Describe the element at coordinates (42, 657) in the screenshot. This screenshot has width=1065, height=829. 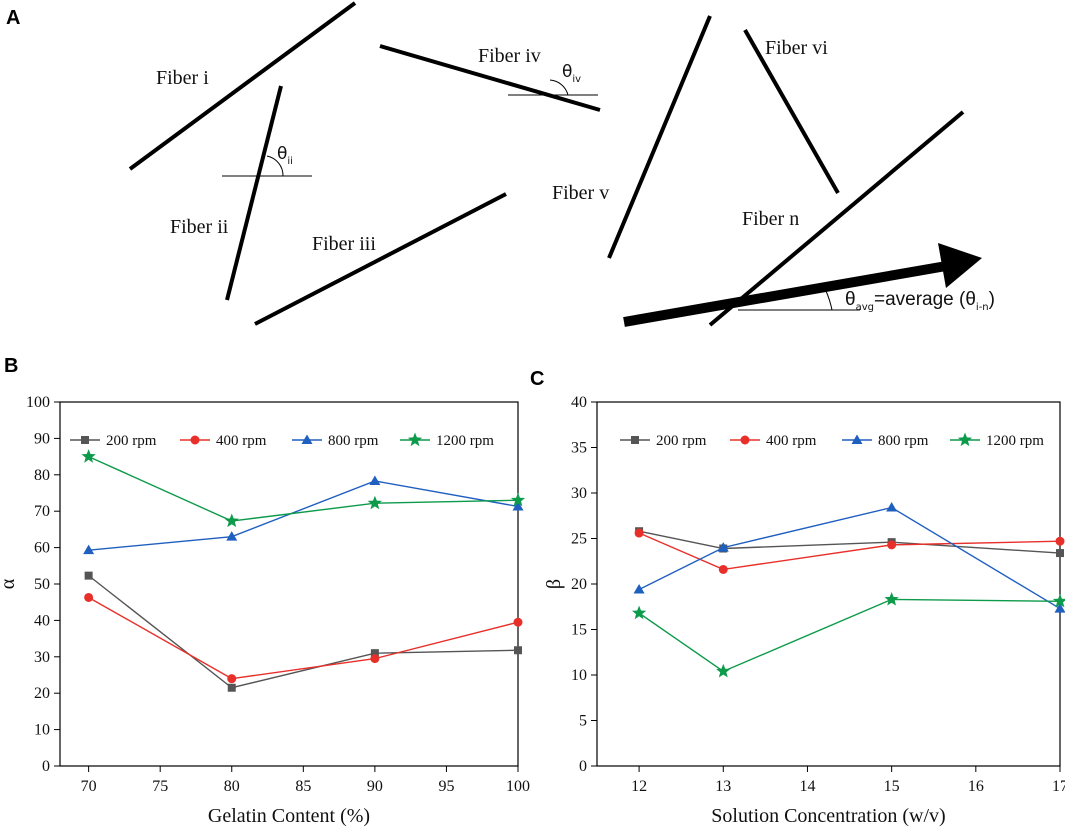
I see `chart-b-y-tick-label: 30` at that location.